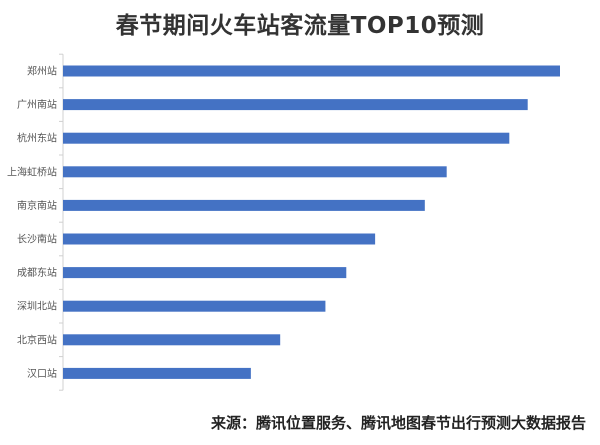  What do you see at coordinates (37, 138) in the screenshot?
I see `category-label: 杭州东站` at bounding box center [37, 138].